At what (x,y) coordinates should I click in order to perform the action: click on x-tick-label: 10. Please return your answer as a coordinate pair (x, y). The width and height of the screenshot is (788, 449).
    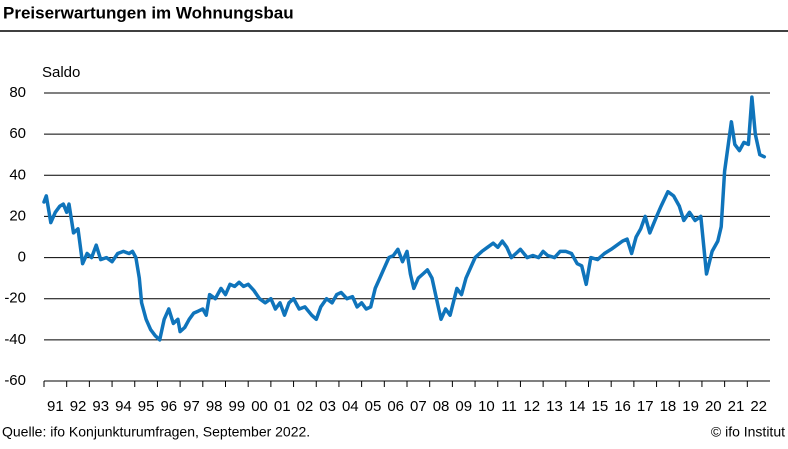
    Looking at the image, I should click on (486, 406).